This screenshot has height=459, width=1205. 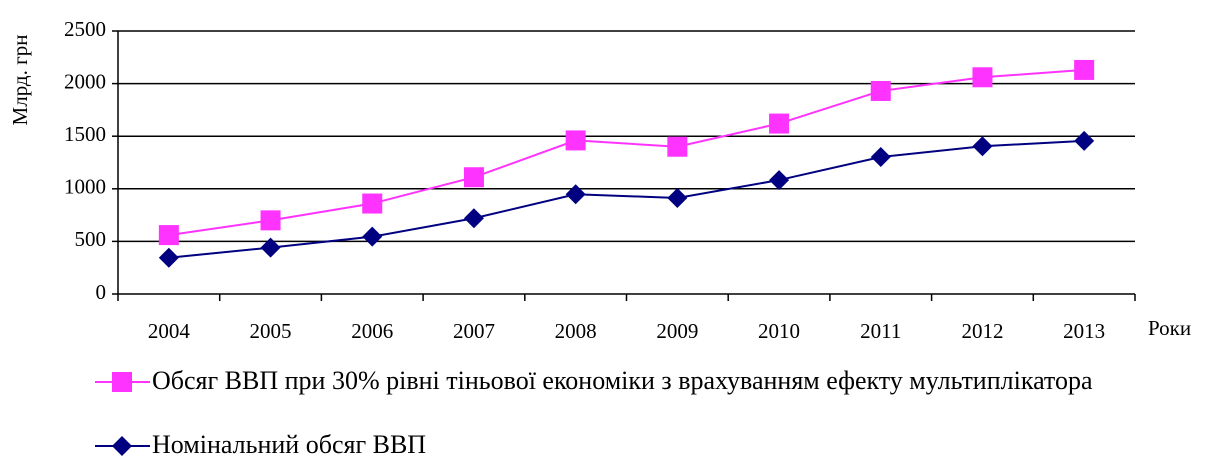 What do you see at coordinates (779, 331) in the screenshot?
I see `x-tick-label: 2010` at bounding box center [779, 331].